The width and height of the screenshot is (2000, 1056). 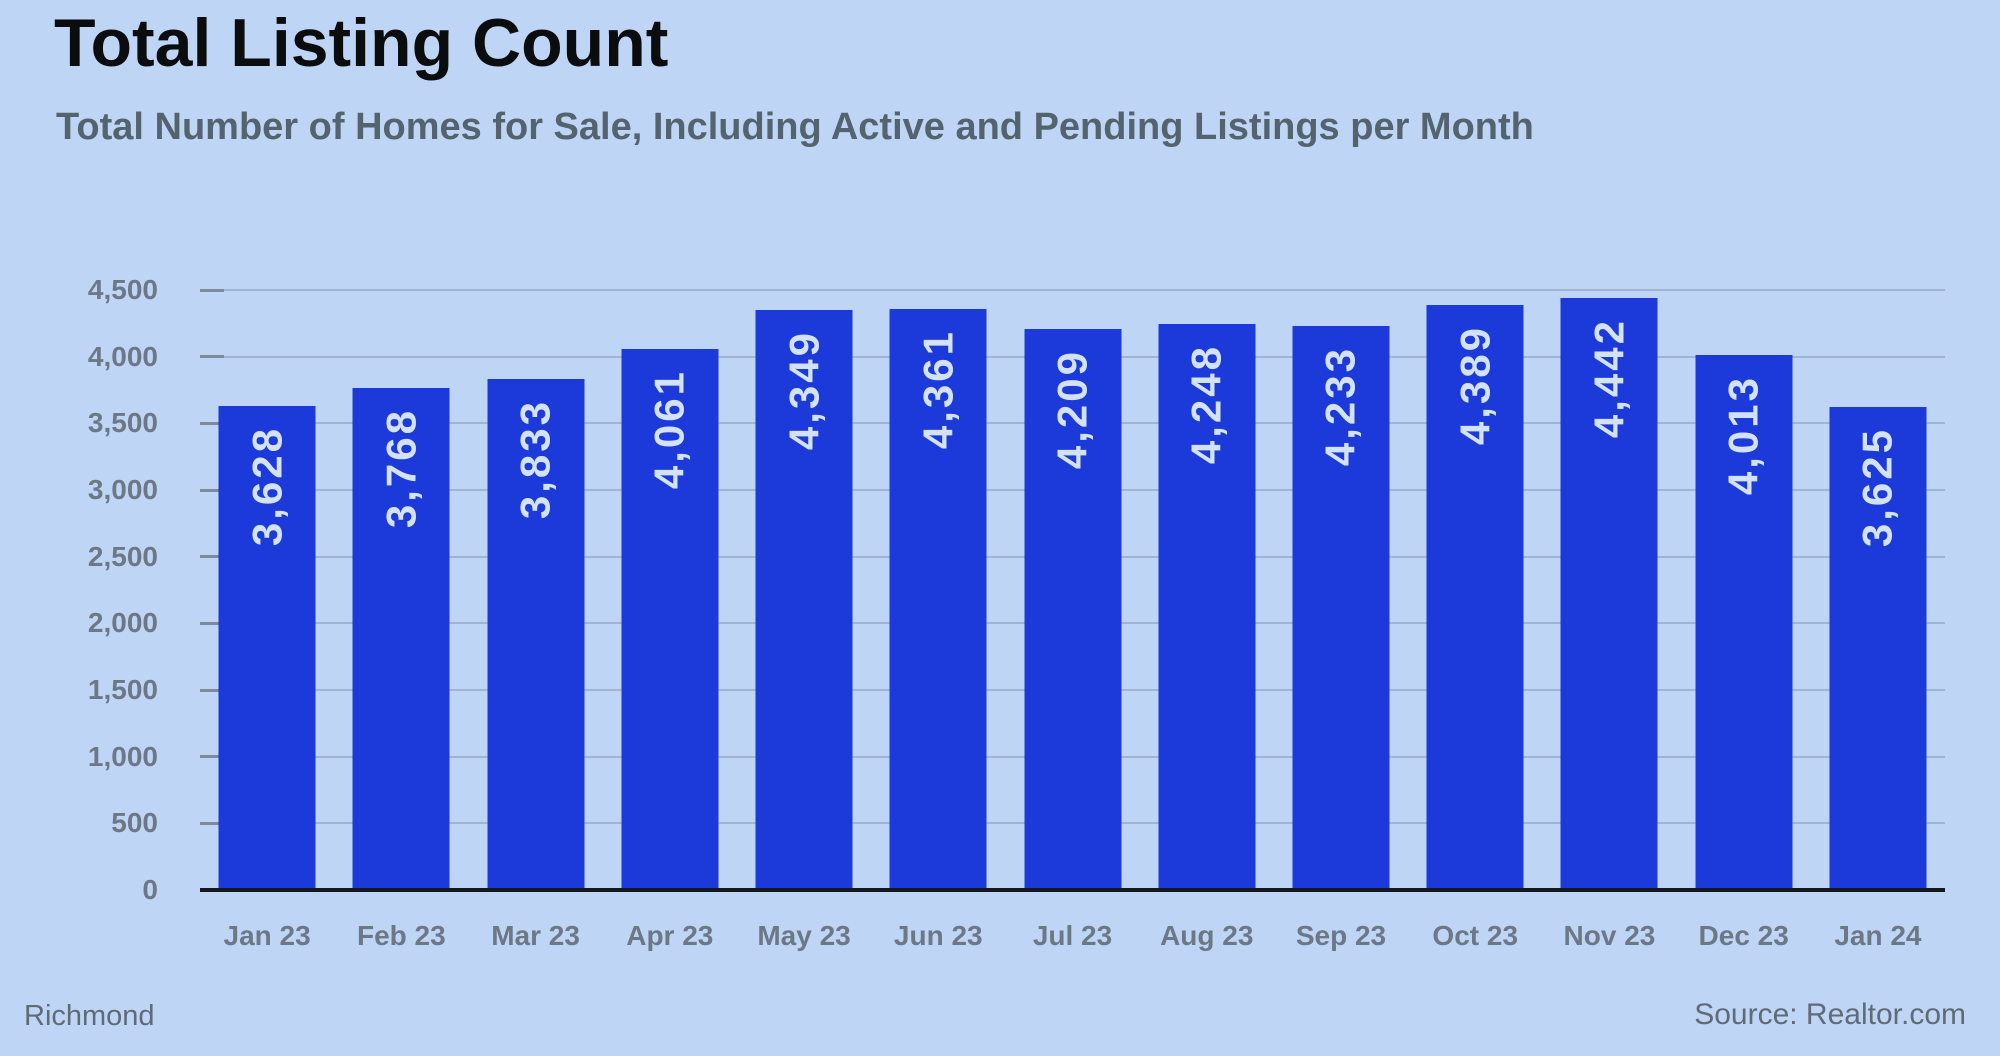 I want to click on bar-value-label: 3,768, so click(x=401, y=467).